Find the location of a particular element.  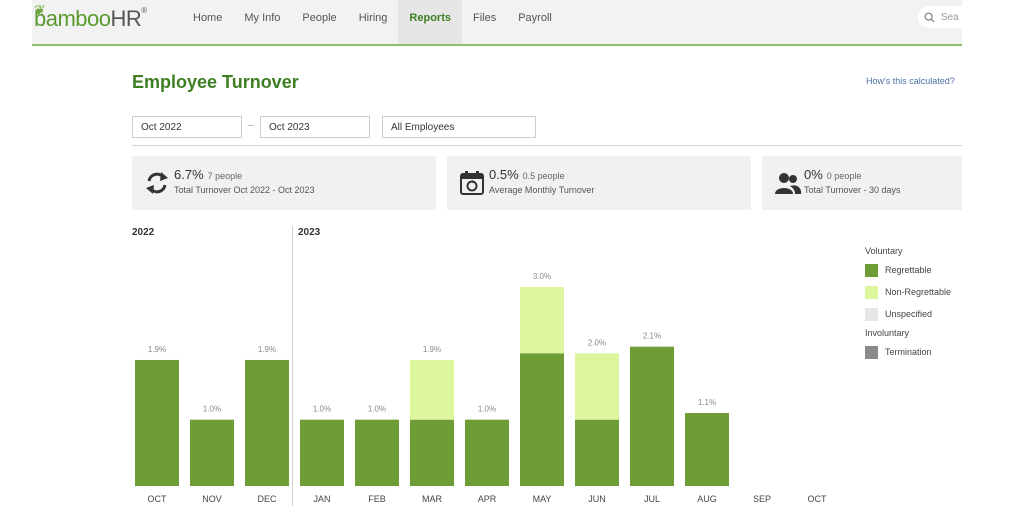

help-link: How's this calculated? is located at coordinates (910, 81).